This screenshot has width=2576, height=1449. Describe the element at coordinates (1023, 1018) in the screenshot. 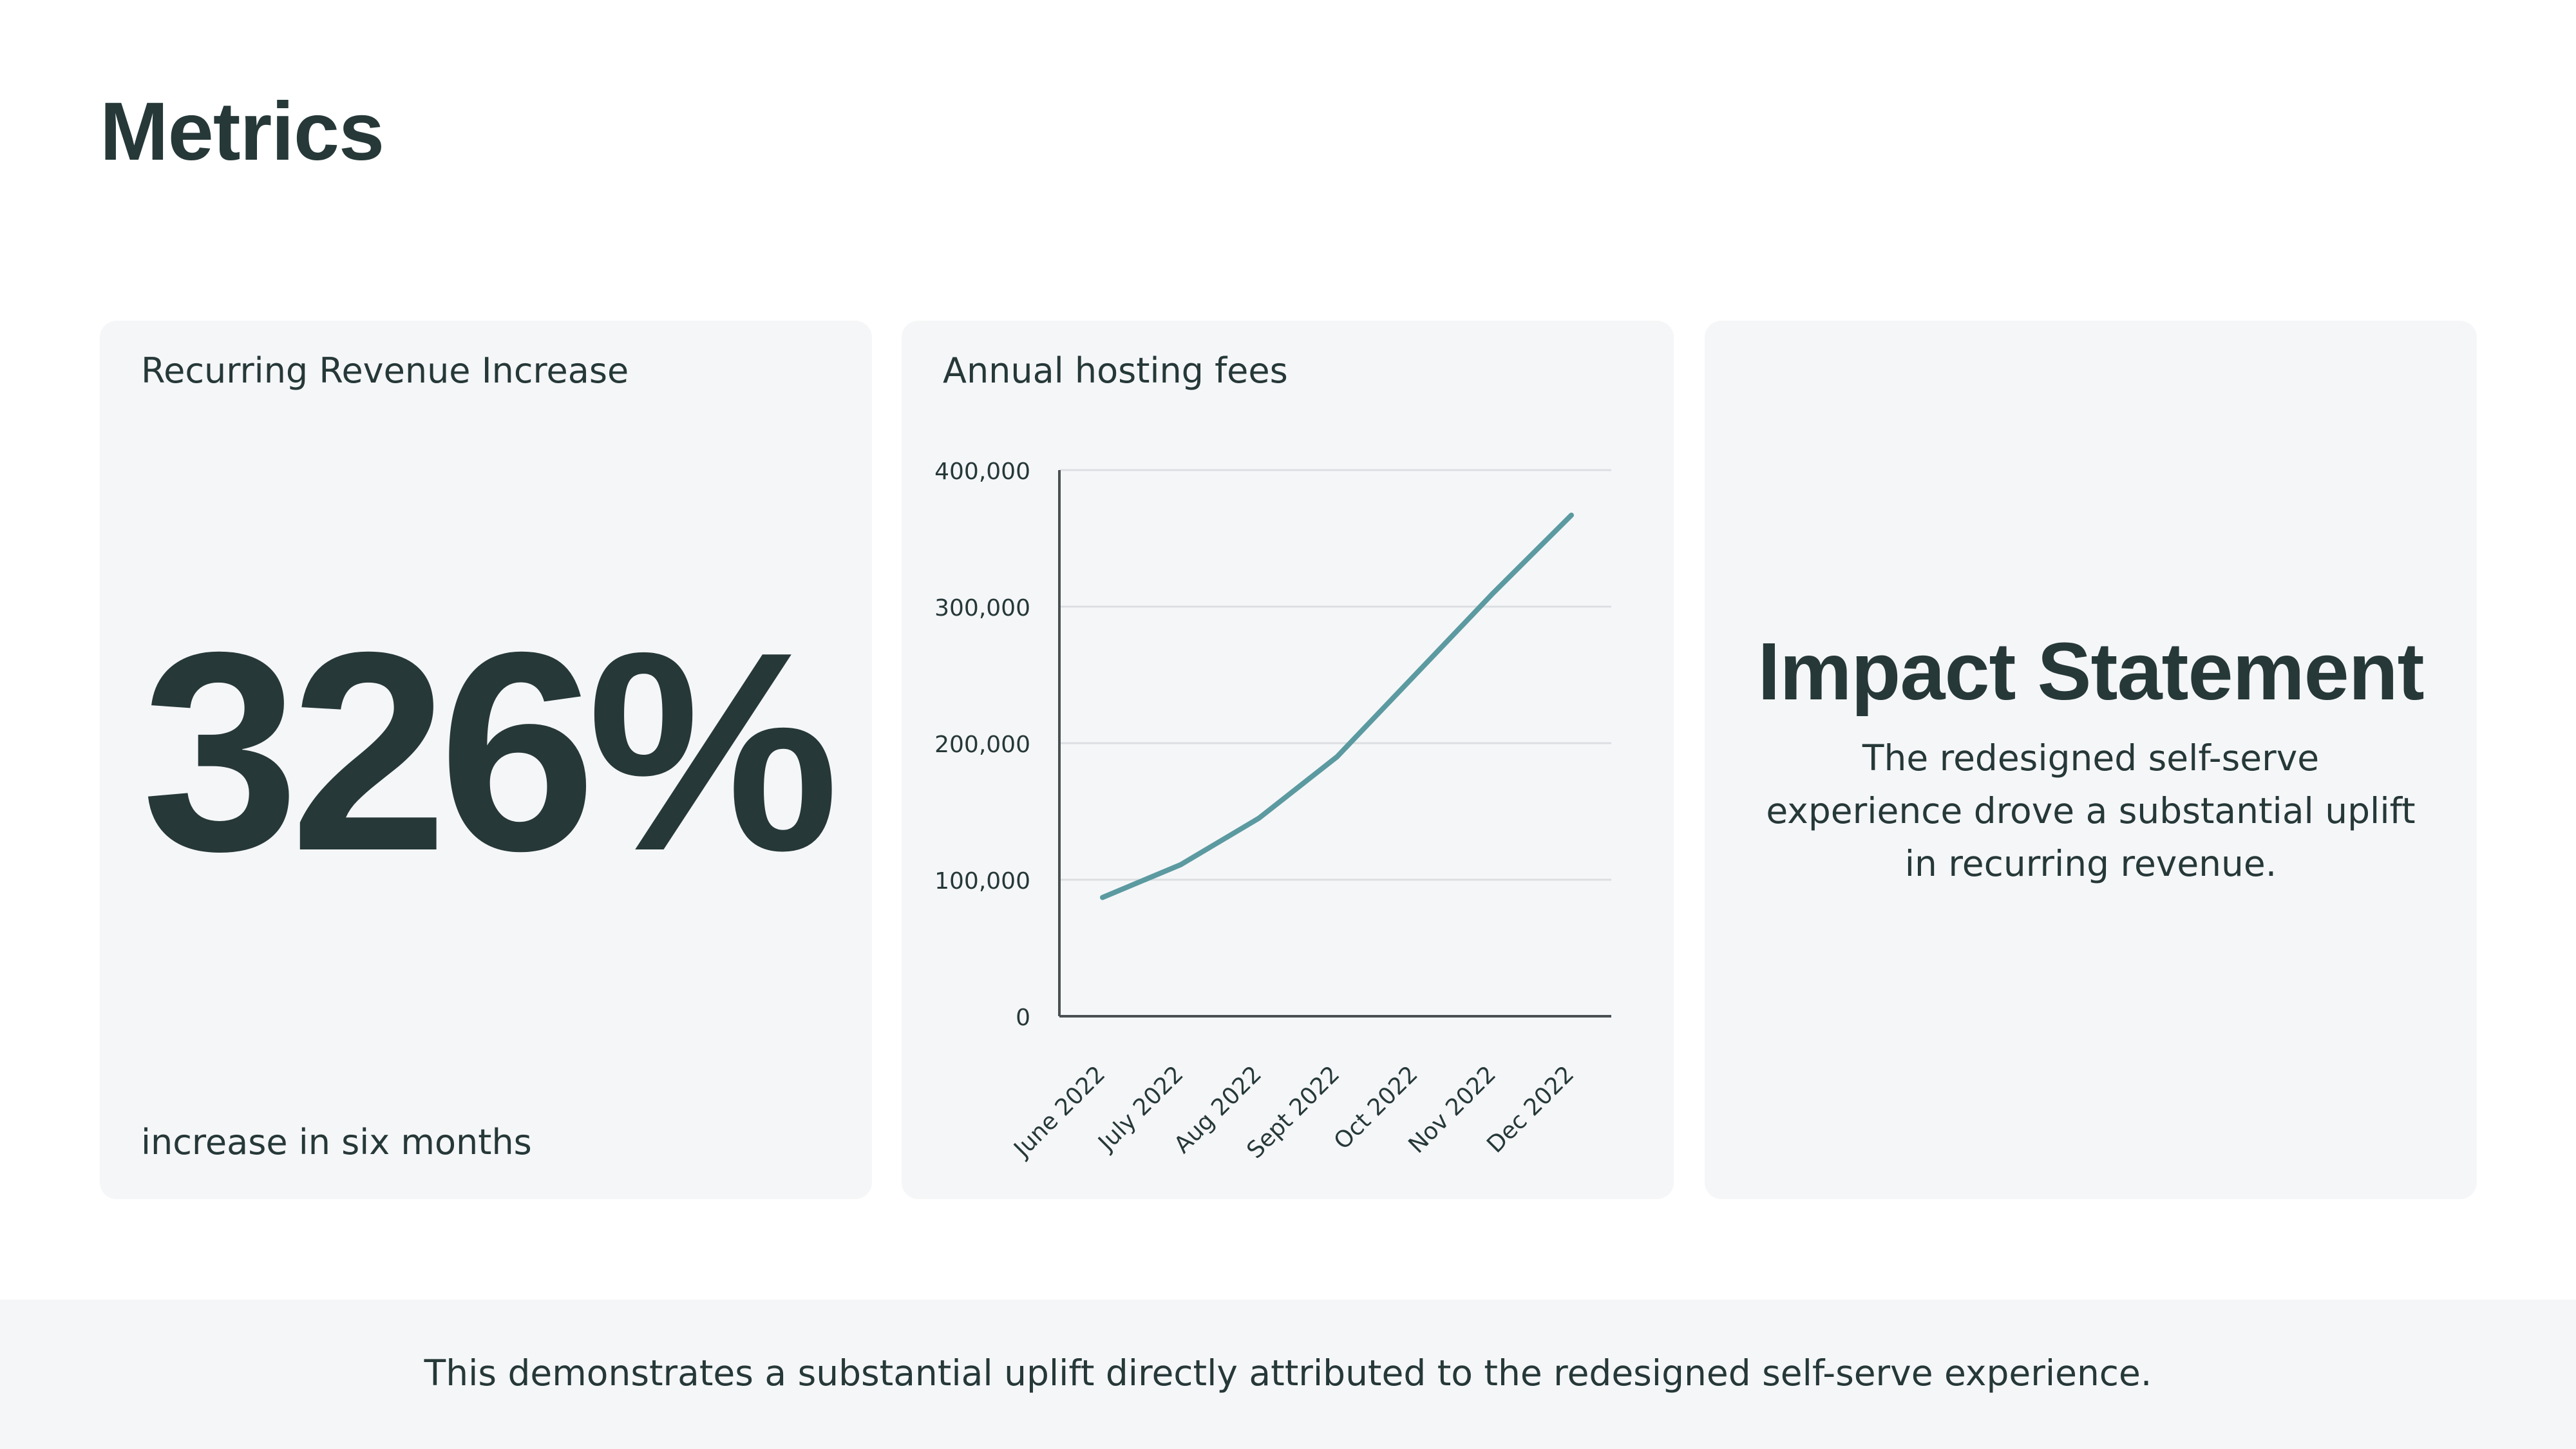

I see `y-tick-label-0: 0` at that location.